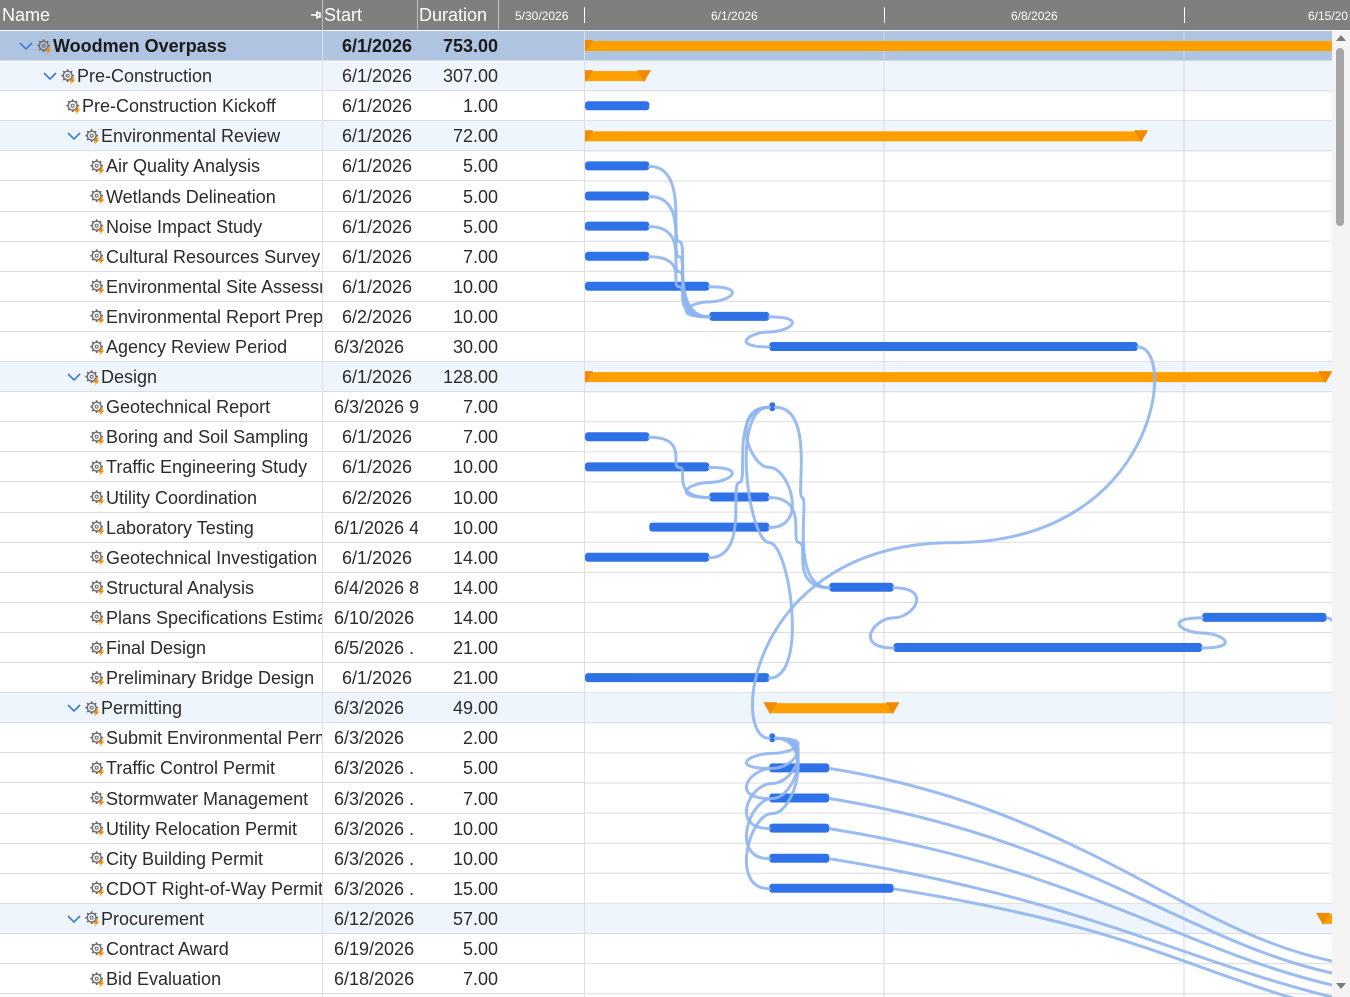  Describe the element at coordinates (315, 15) in the screenshot. I see `pin-icon` at that location.